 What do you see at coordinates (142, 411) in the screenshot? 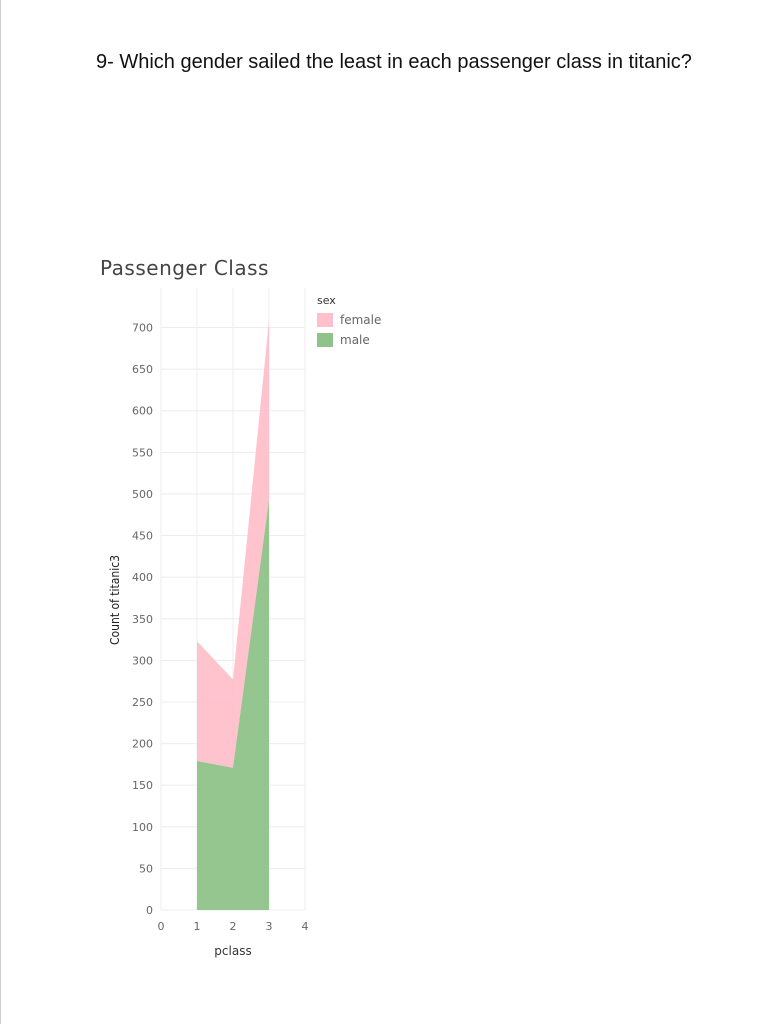
I see `y-tick-label: 600` at bounding box center [142, 411].